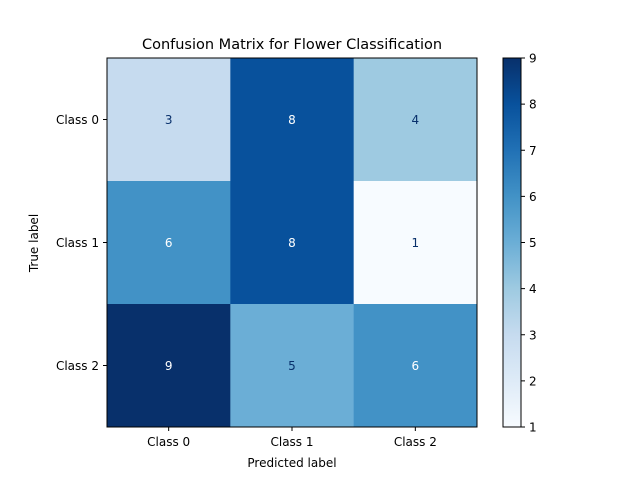  Describe the element at coordinates (77, 120) in the screenshot. I see `y-tick-label: Class 0` at that location.